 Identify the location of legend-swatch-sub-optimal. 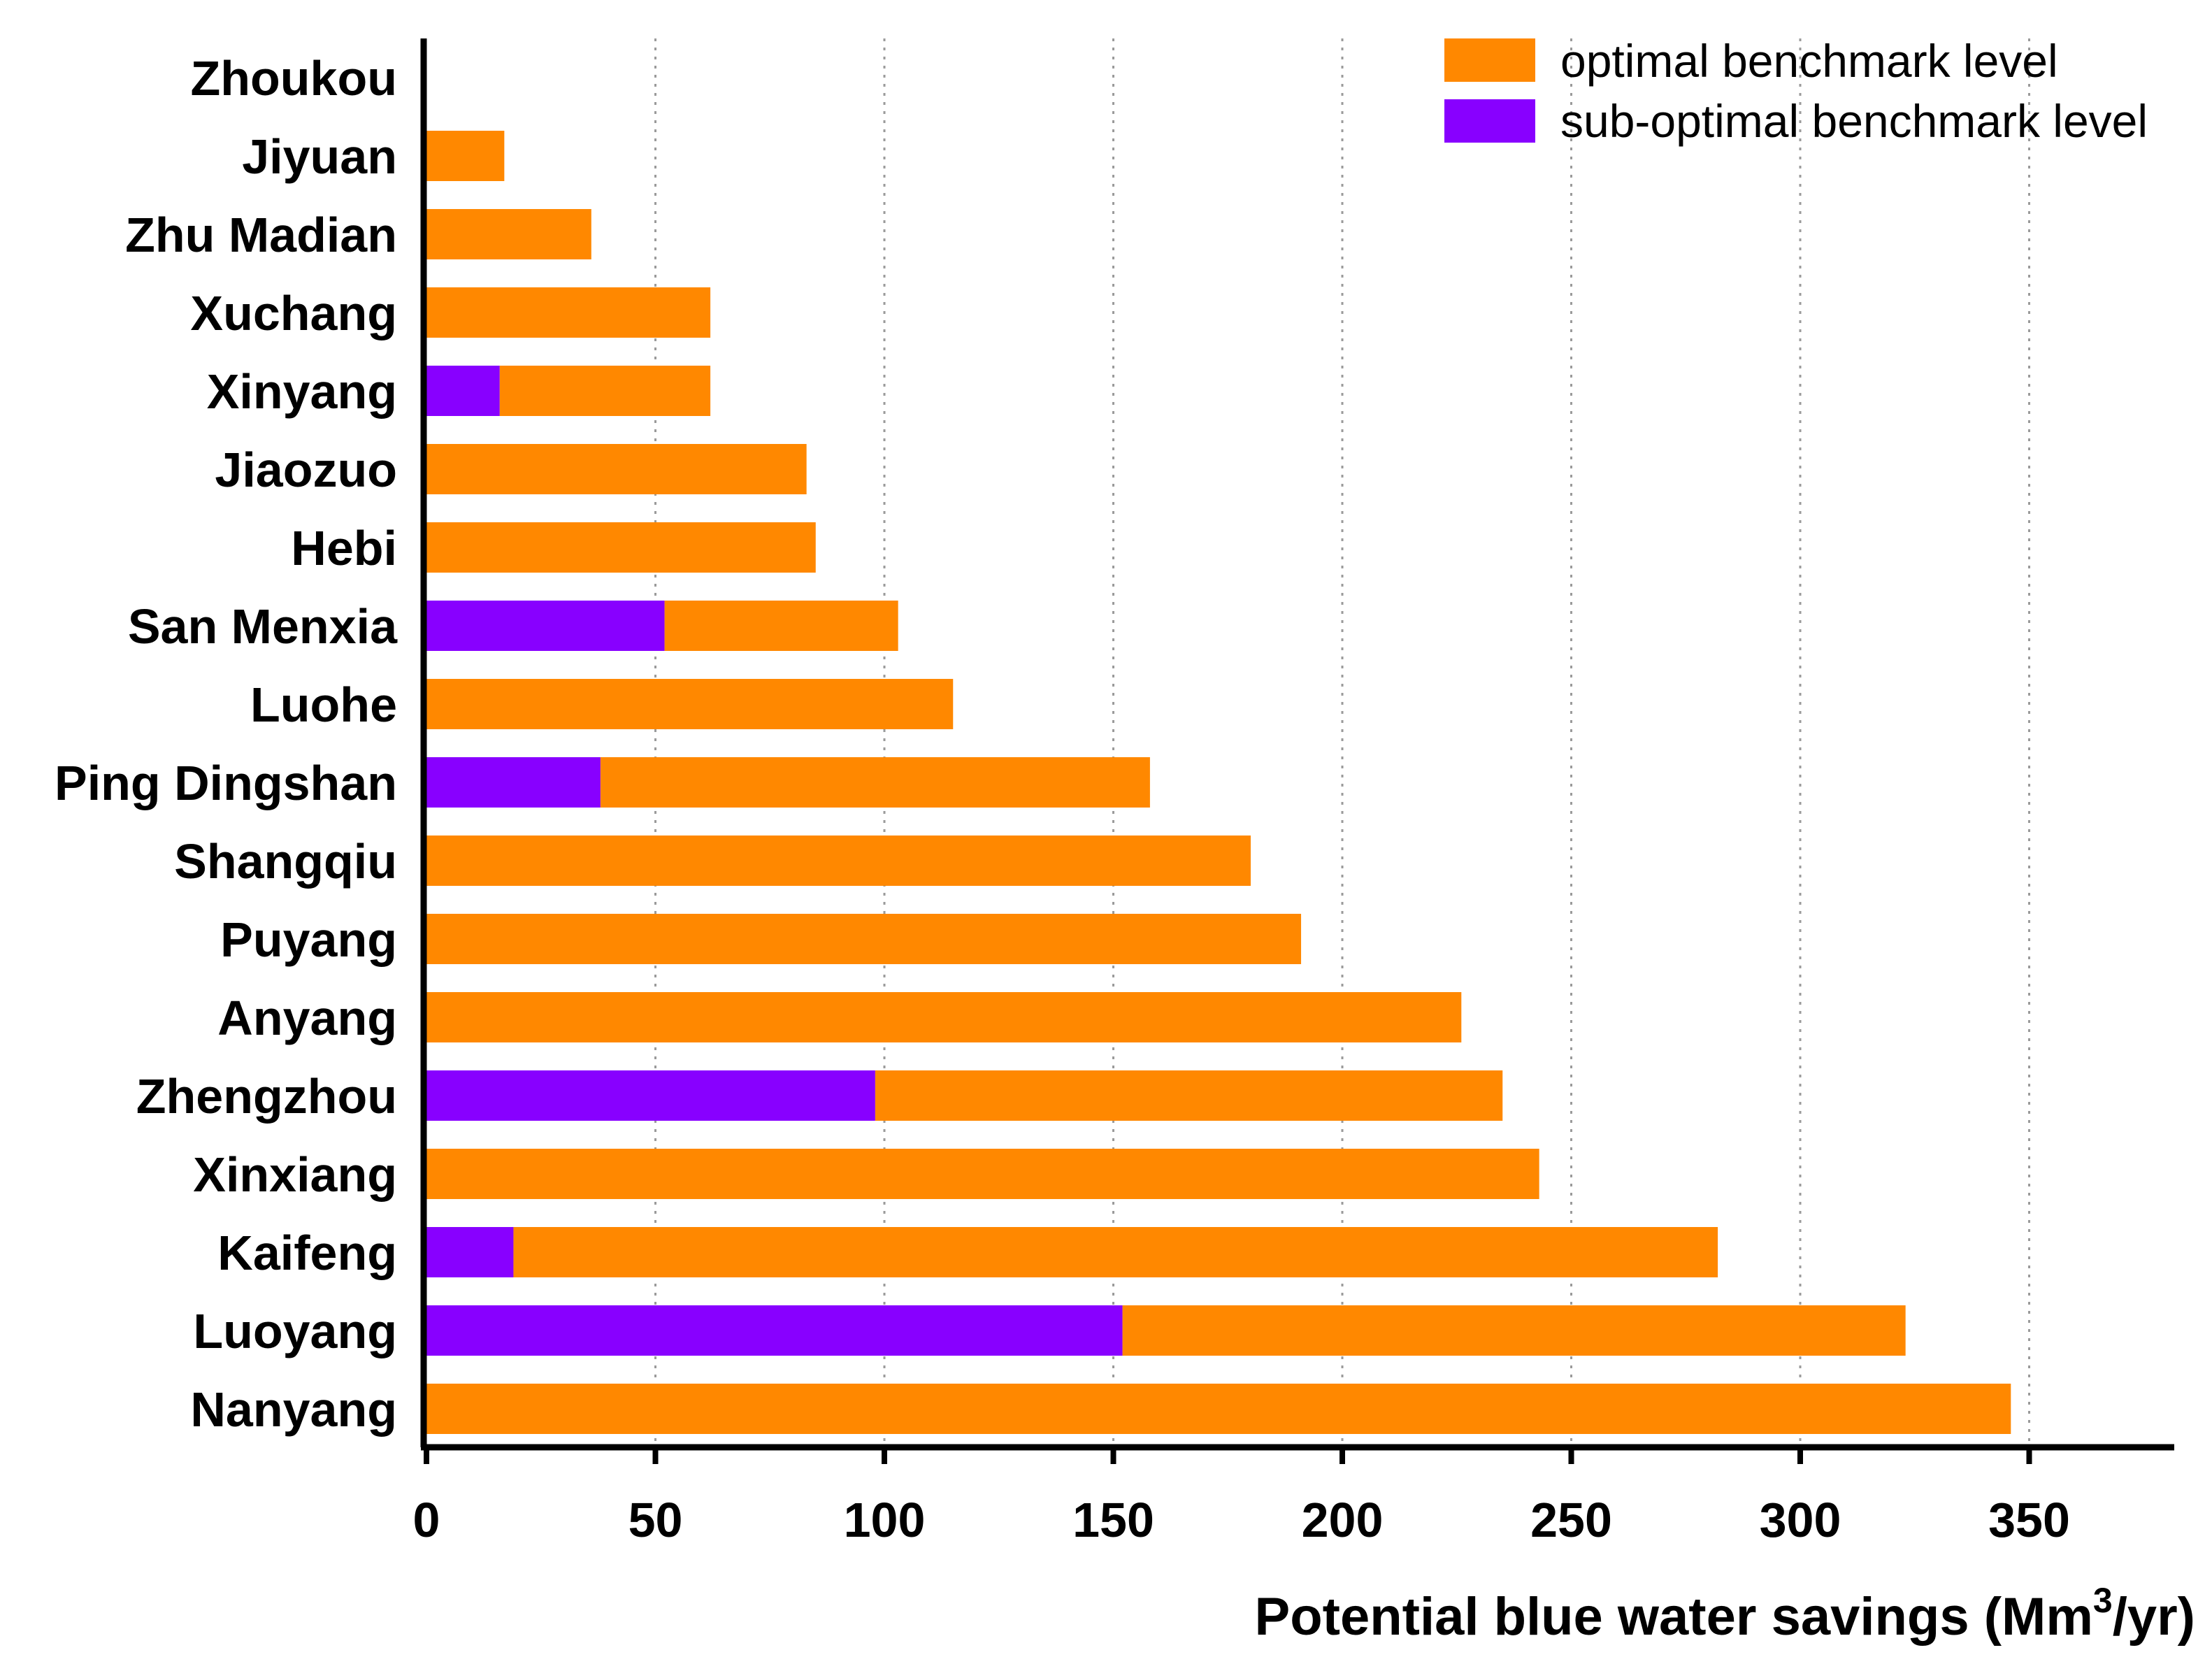
(1489, 121).